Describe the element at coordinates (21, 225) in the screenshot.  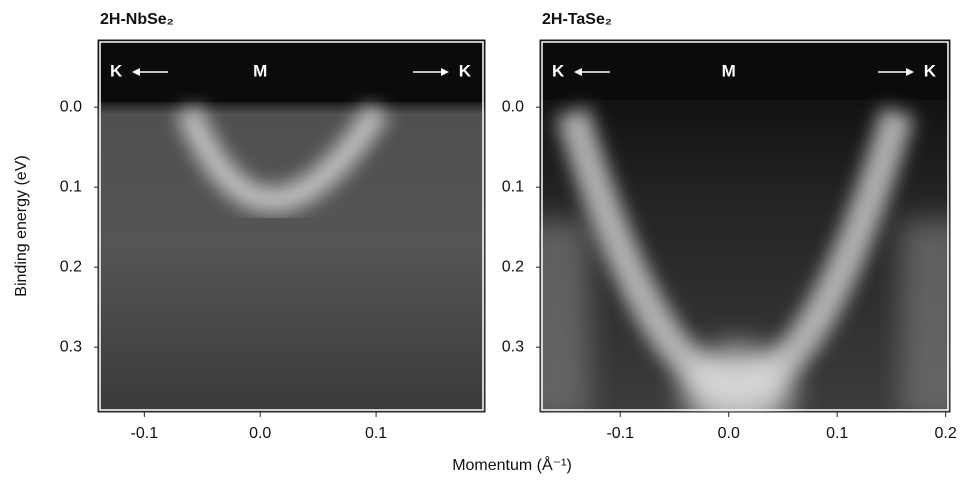
I see `y-axis-label: Binding energy (eV)` at that location.